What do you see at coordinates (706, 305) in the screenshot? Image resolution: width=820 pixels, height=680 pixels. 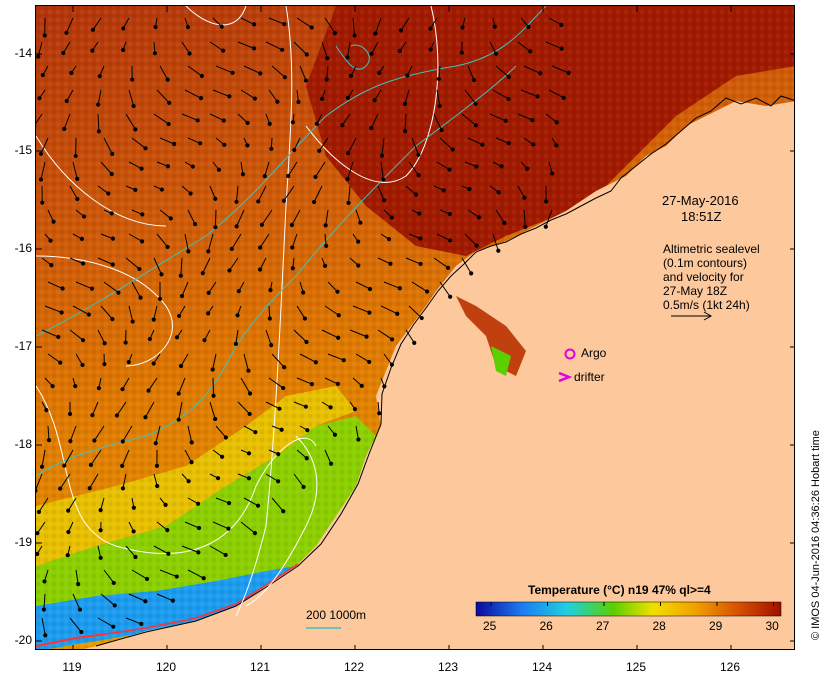 I see `altimetry-line-5: 0.5m/s (1kt 24h)` at bounding box center [706, 305].